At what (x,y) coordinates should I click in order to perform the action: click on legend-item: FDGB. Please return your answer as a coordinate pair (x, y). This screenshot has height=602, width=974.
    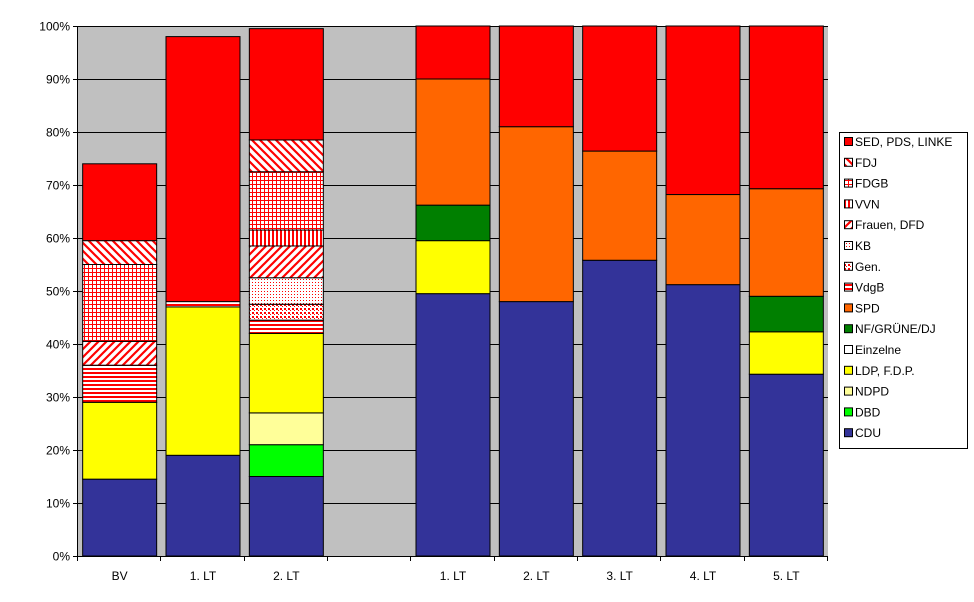
    Looking at the image, I should click on (866, 184).